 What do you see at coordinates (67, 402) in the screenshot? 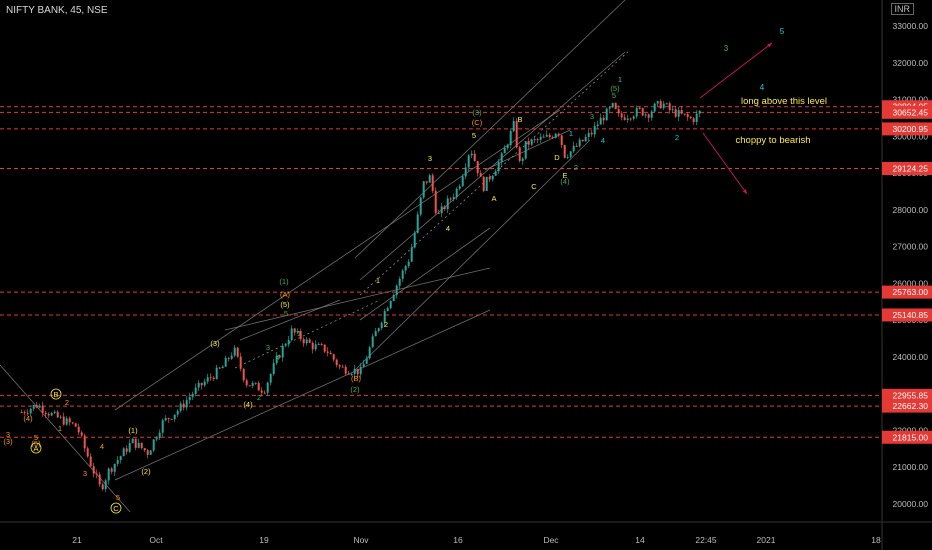
I see `wave-label: 2` at bounding box center [67, 402].